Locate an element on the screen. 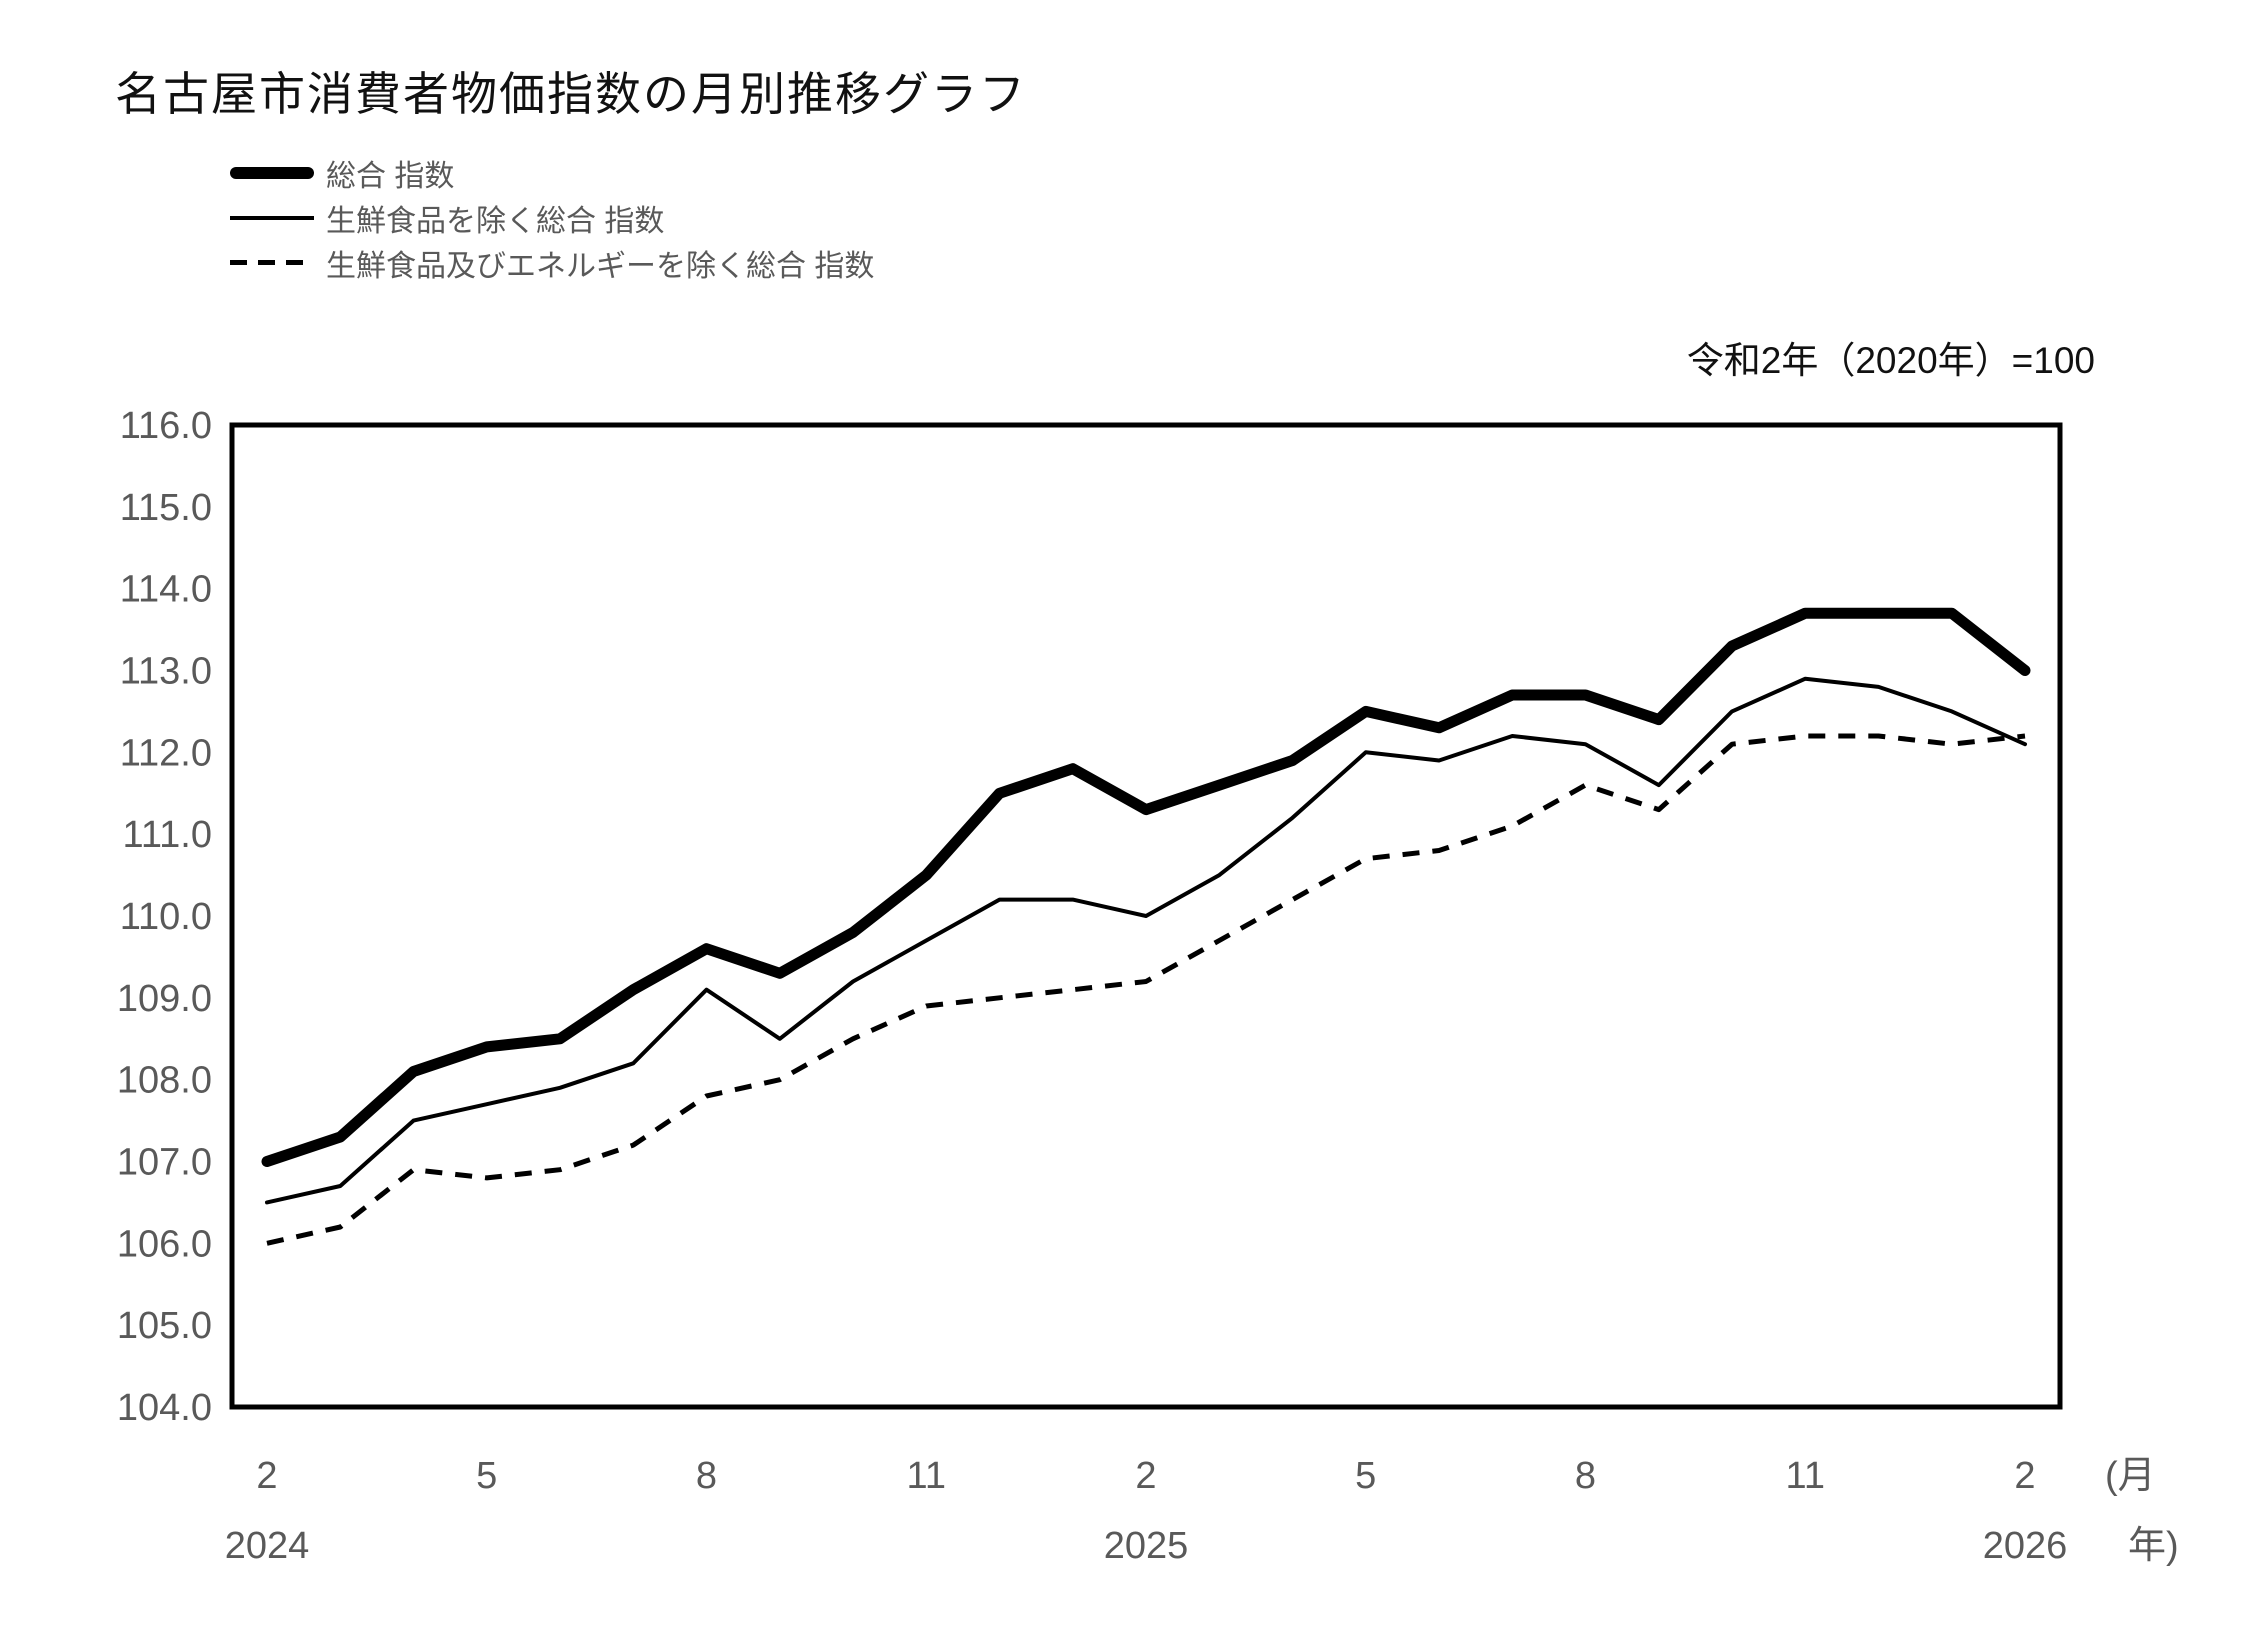 The width and height of the screenshot is (2266, 1625). y-axis-tick-label: 109.0 is located at coordinates (164, 999).